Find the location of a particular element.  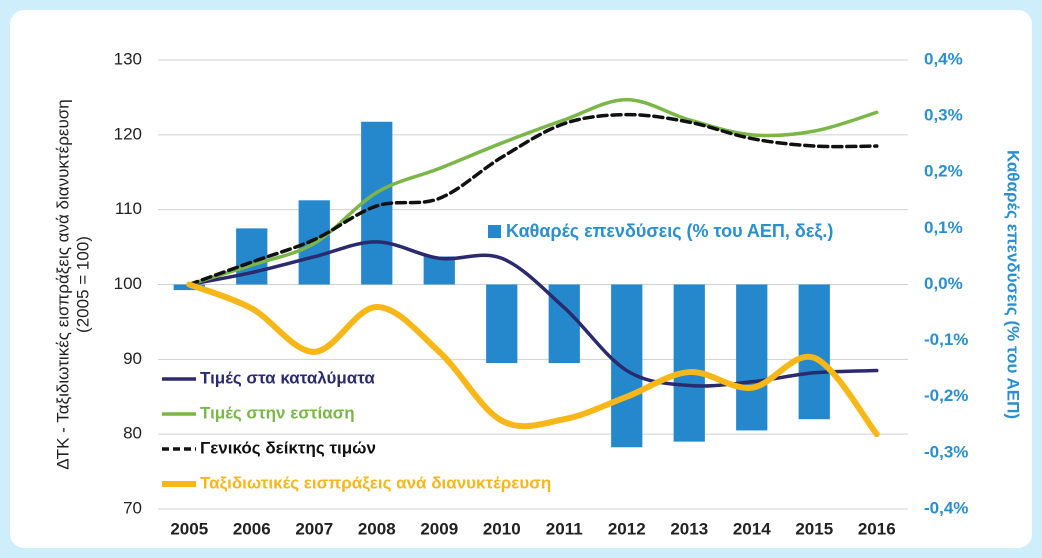

x-tick-label: 2012 is located at coordinates (627, 528).